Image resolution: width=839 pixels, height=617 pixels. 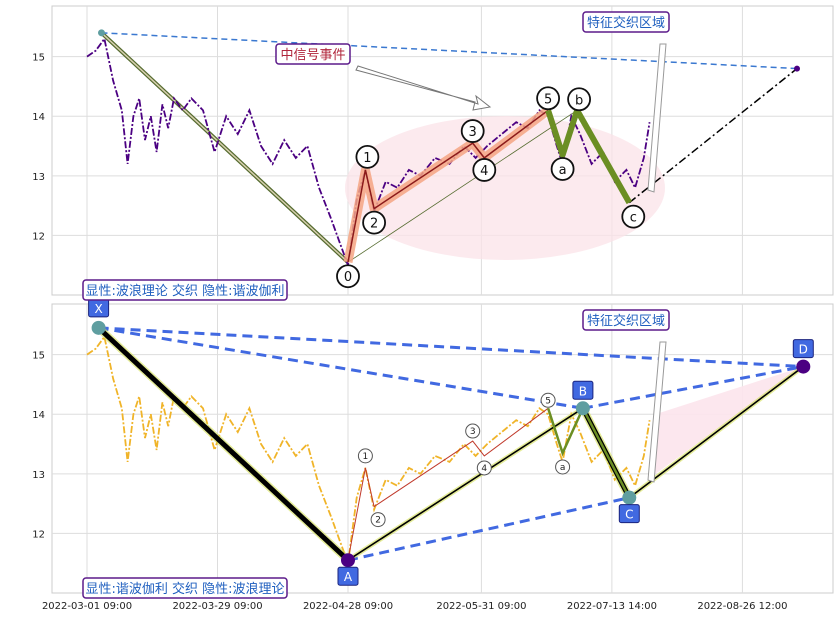 I want to click on minor-impulse-line, so click(x=448, y=484).